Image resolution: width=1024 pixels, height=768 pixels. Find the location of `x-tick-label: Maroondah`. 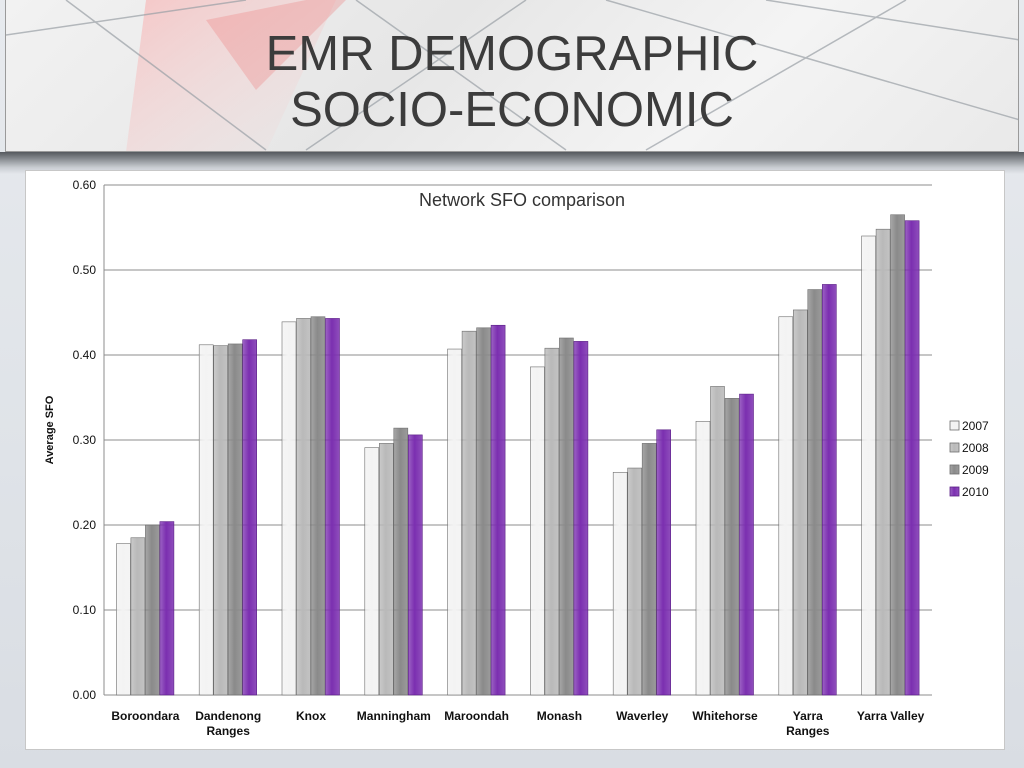

x-tick-label: Maroondah is located at coordinates (476, 716).